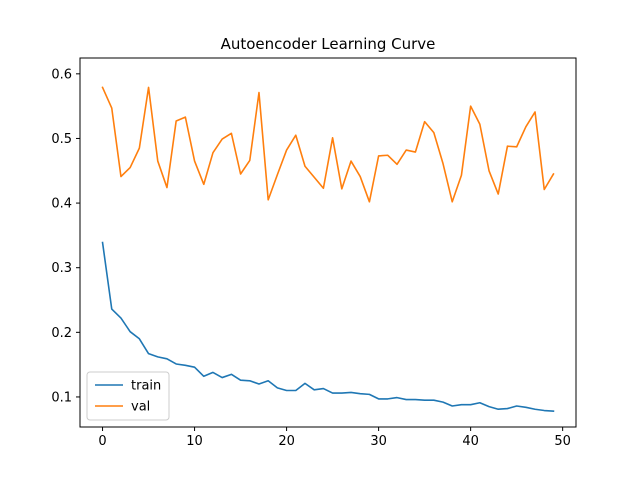 This screenshot has height=480, width=640. I want to click on x-tick-label: 20, so click(286, 441).